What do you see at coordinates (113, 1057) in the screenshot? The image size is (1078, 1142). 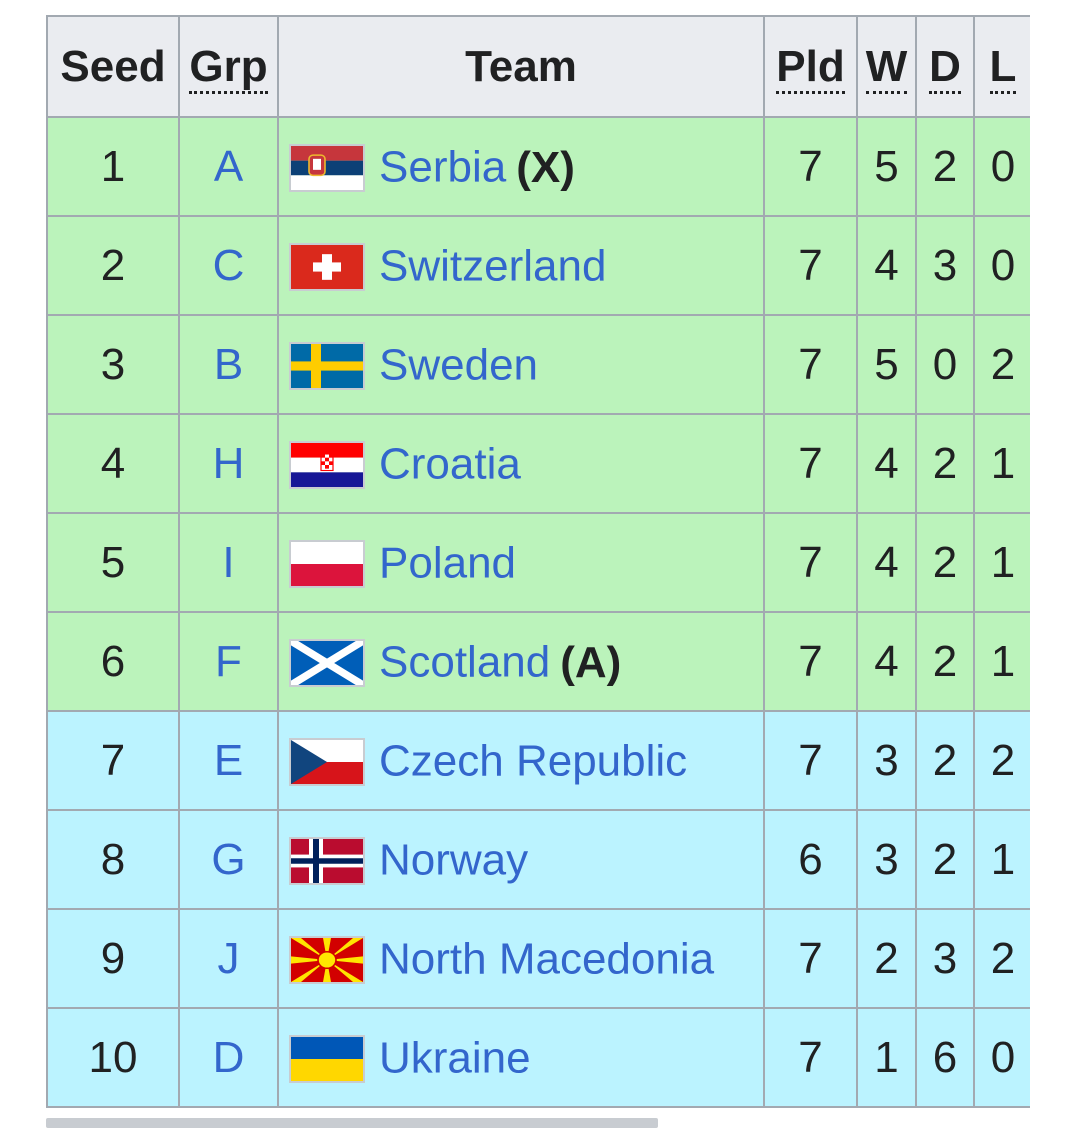 I see `seed-cell: 10` at bounding box center [113, 1057].